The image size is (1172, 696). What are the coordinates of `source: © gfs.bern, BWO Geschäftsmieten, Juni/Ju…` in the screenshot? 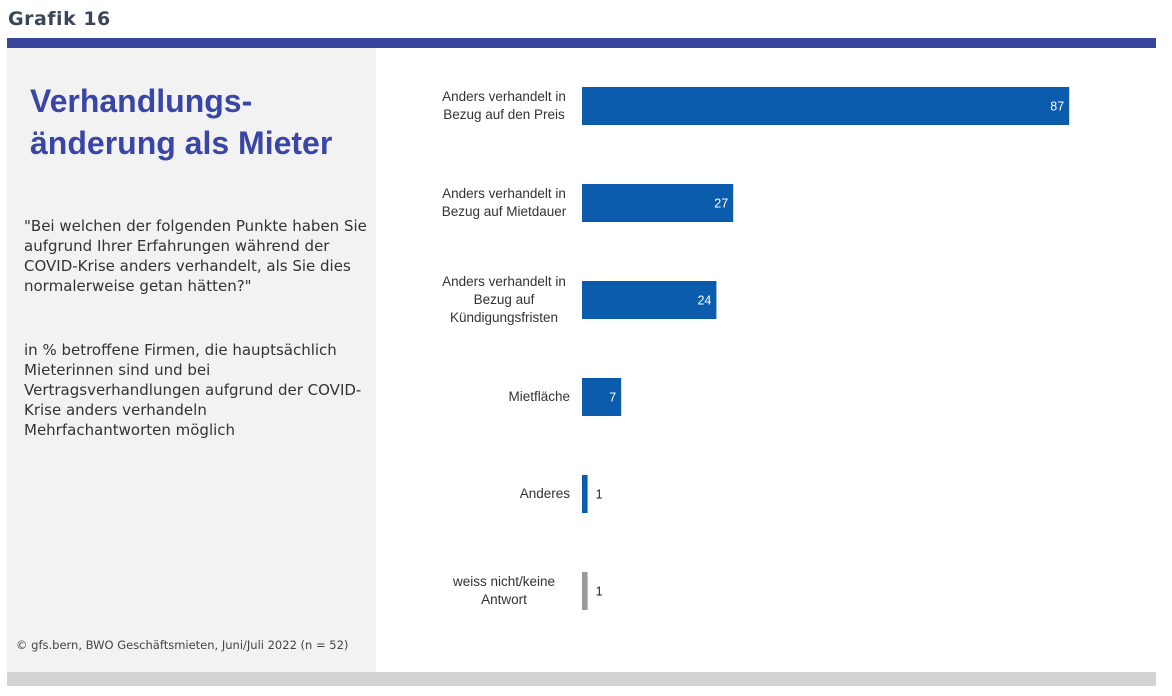 It's located at (182, 645).